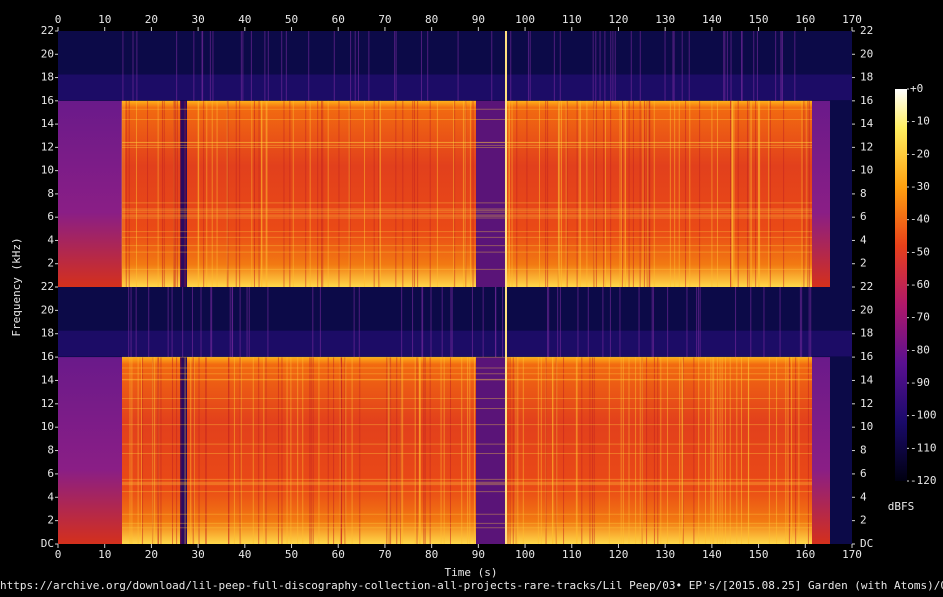 Image resolution: width=943 pixels, height=597 pixels. I want to click on colorbar-tick-label: -90, so click(920, 382).